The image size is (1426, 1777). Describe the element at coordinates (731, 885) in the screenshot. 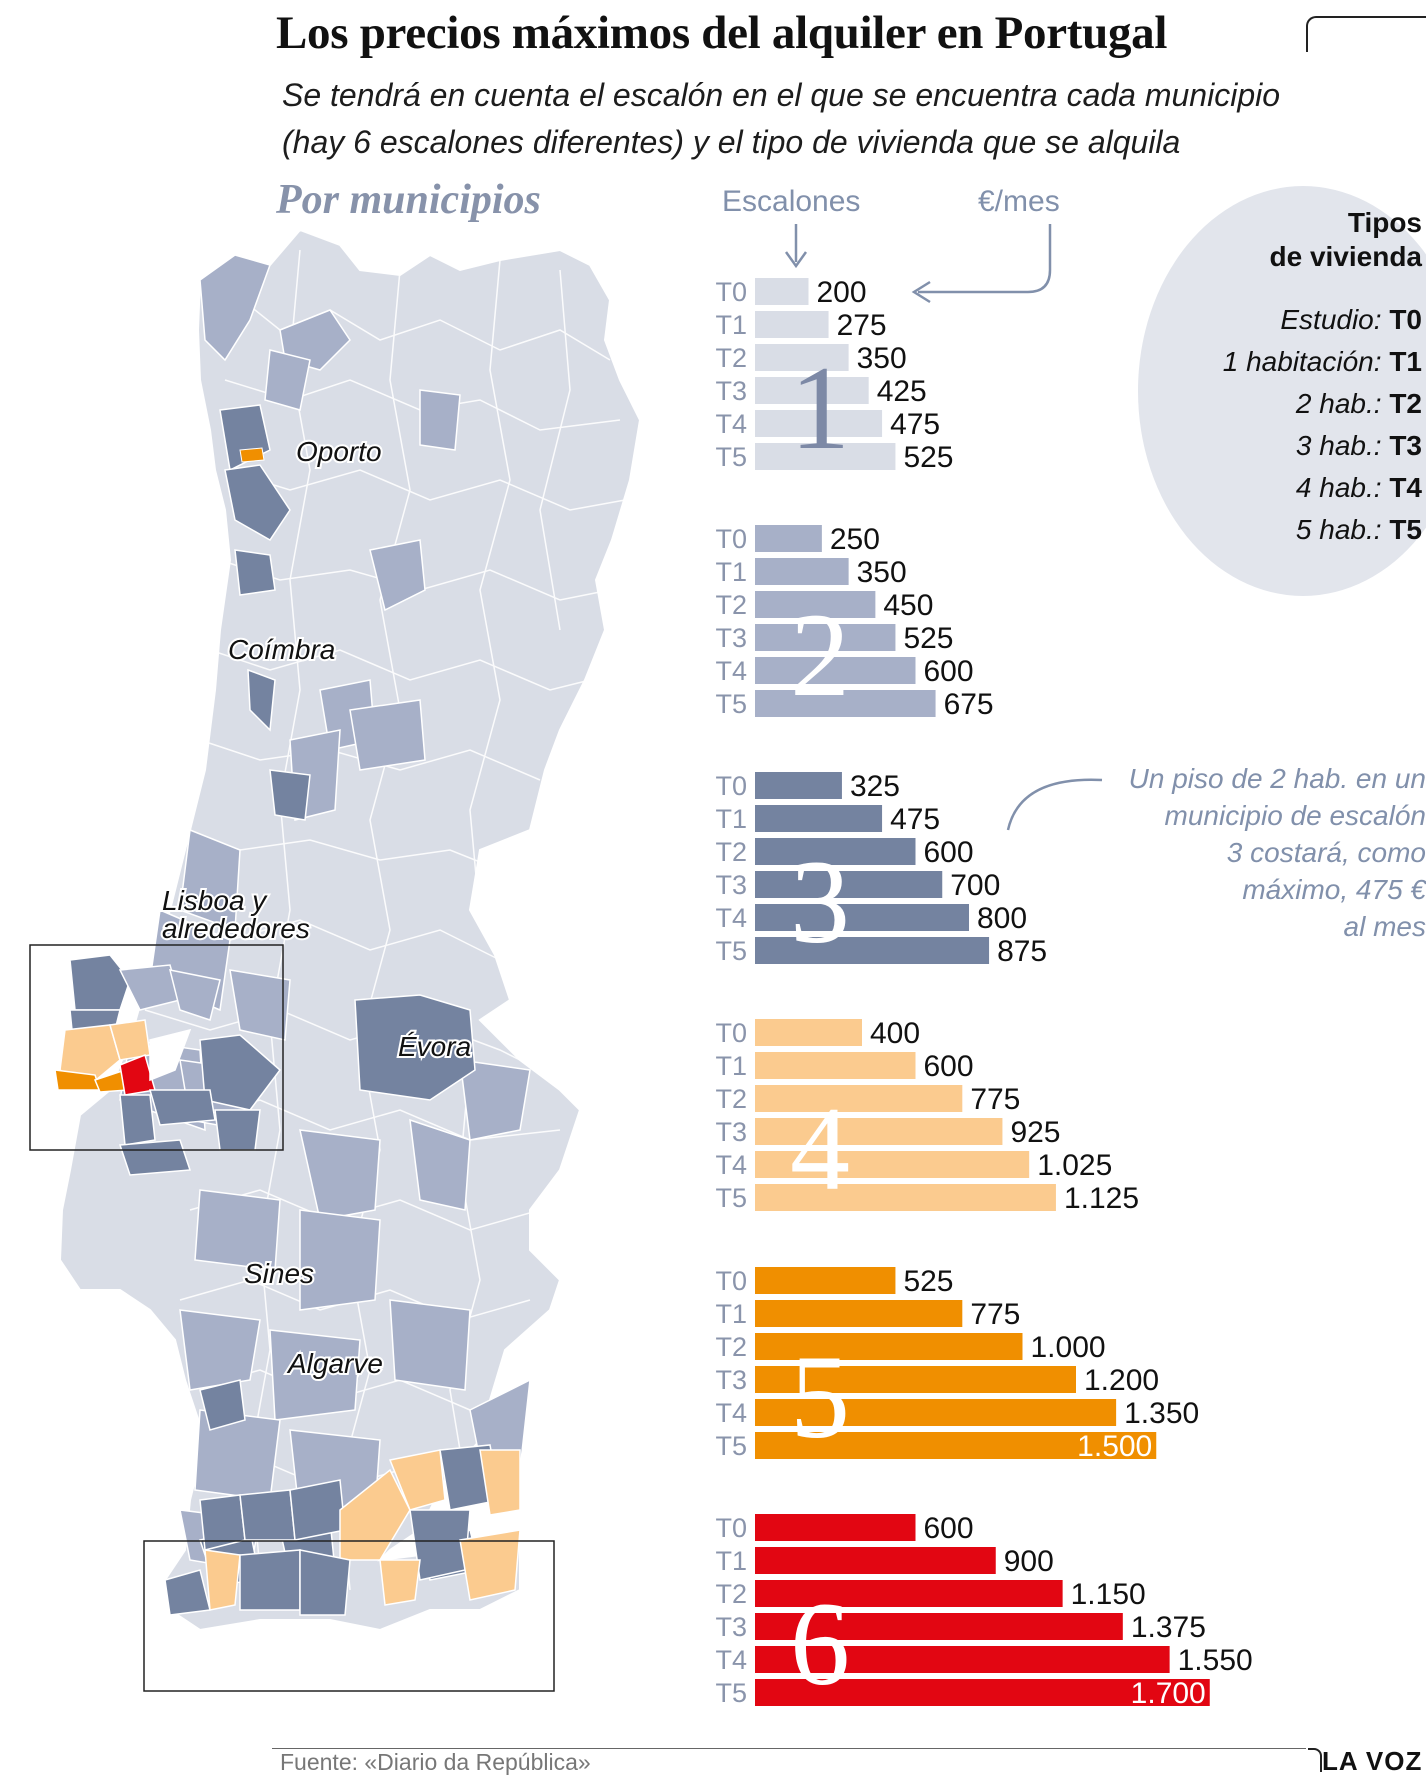

I see `category-label-tier-3-t3: T3` at that location.